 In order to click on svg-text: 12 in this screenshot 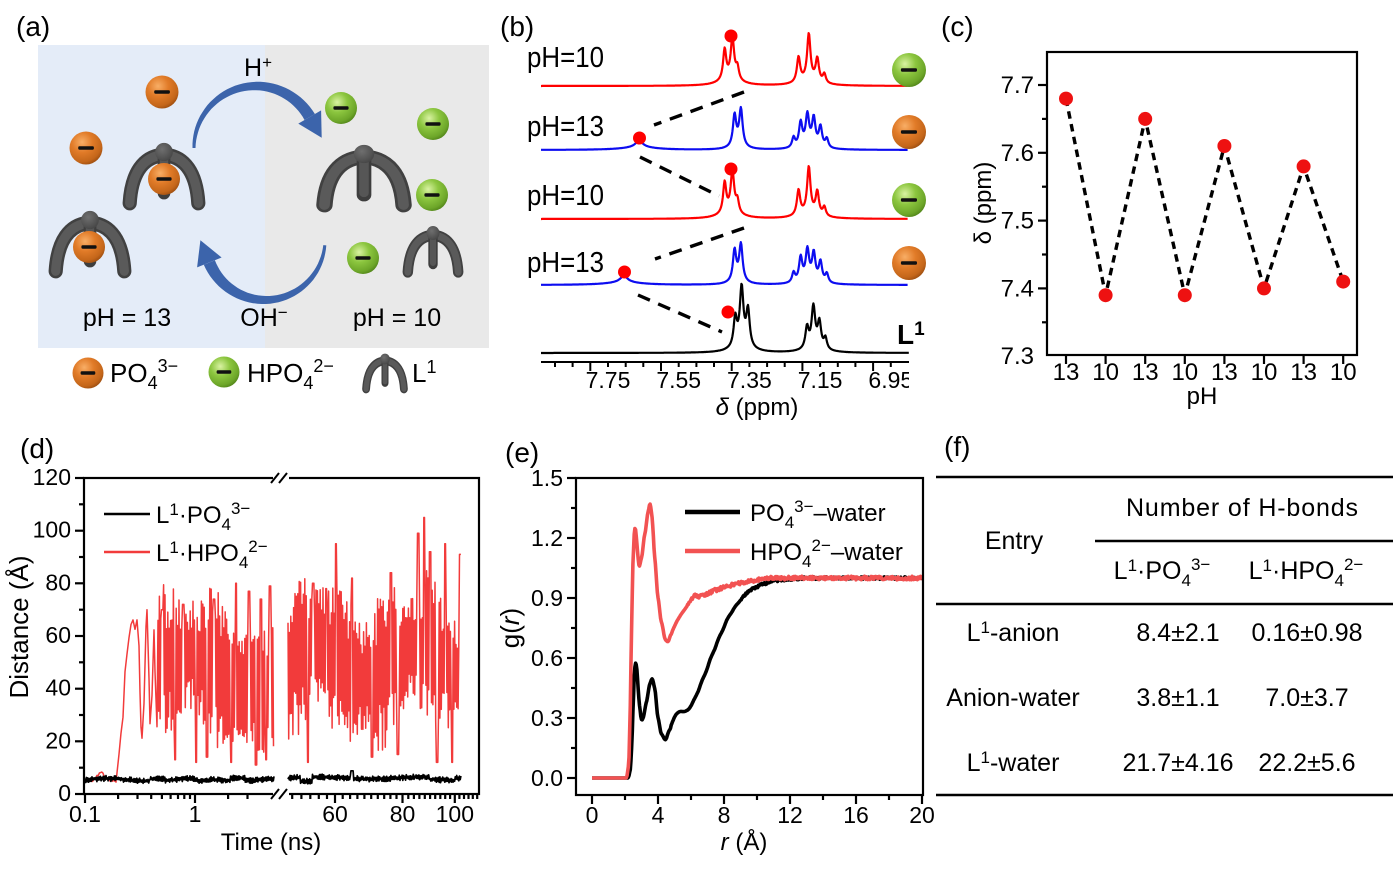, I will do `click(790, 815)`.